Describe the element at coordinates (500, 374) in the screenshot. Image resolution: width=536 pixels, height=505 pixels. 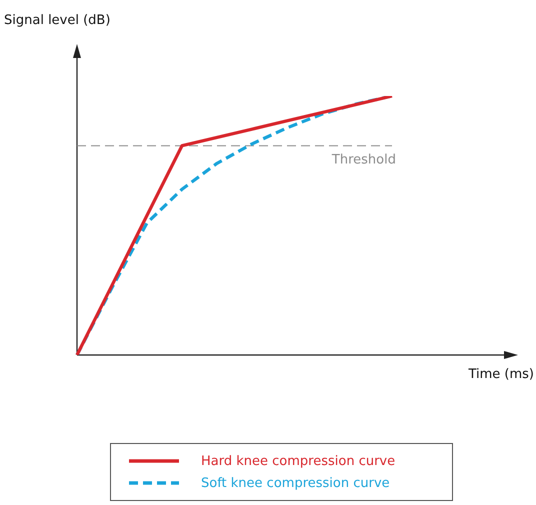
I see `text: Time (ms)` at that location.